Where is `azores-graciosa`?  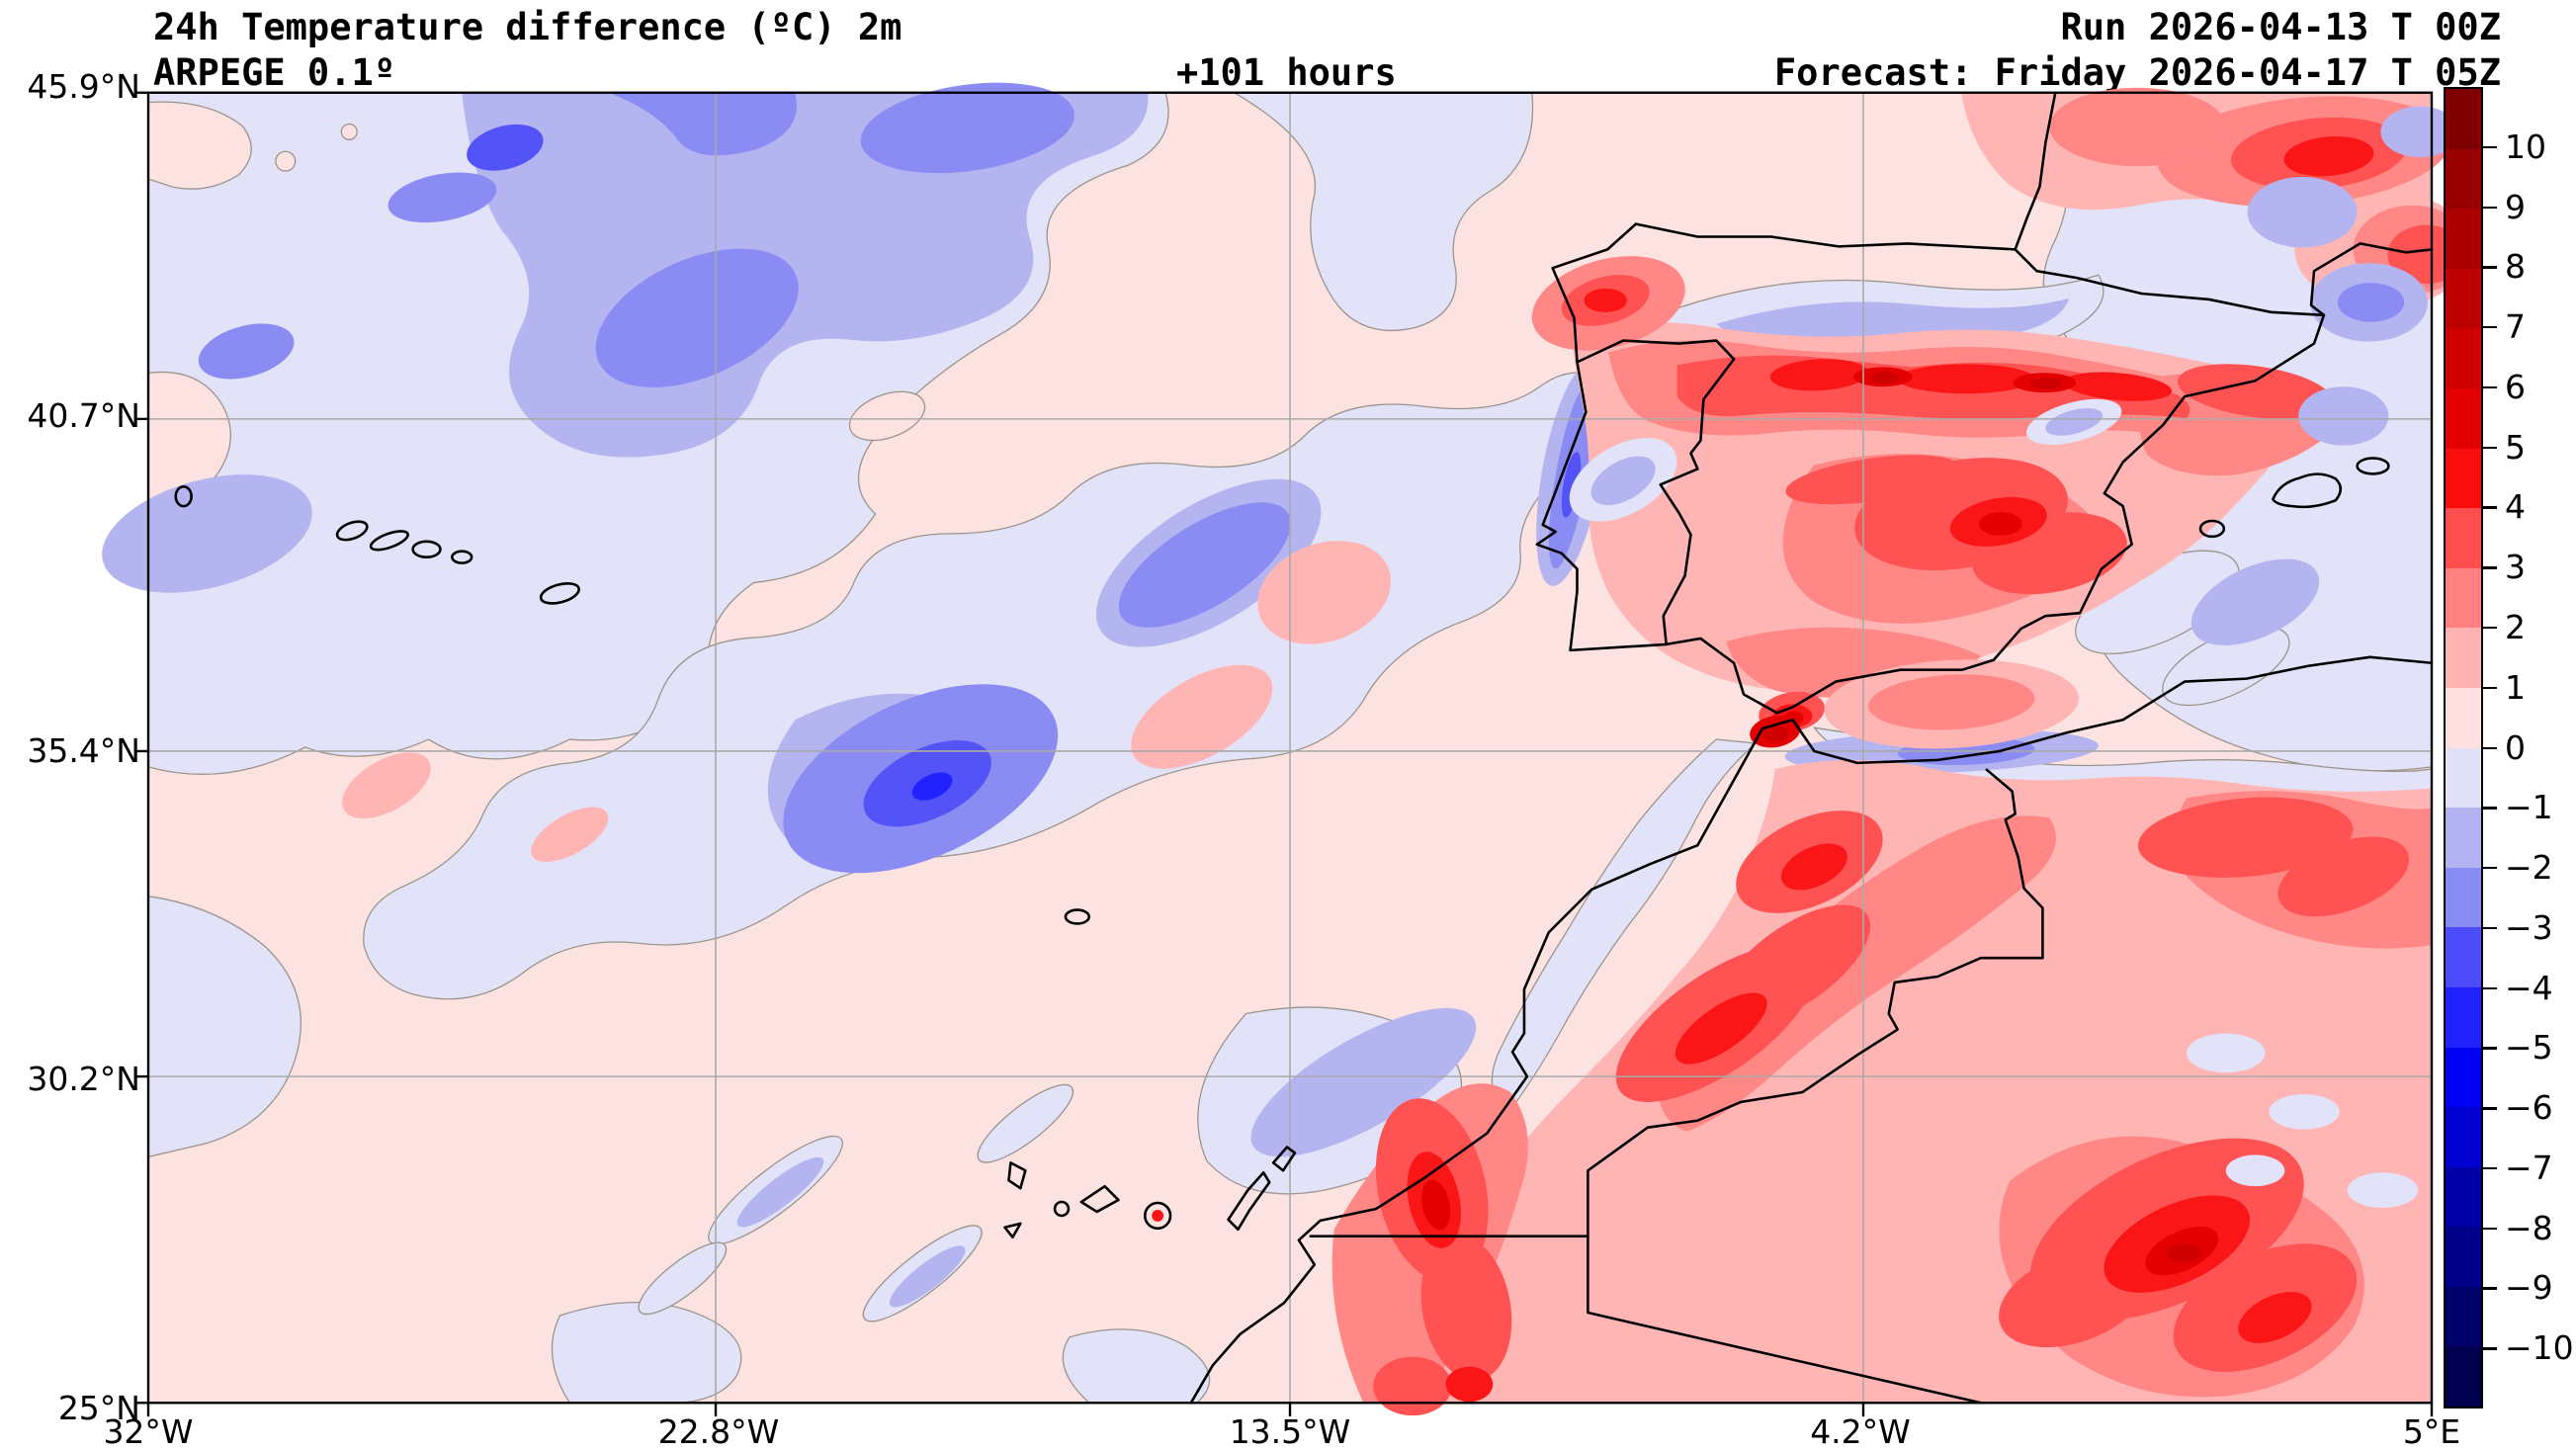 azores-graciosa is located at coordinates (462, 557).